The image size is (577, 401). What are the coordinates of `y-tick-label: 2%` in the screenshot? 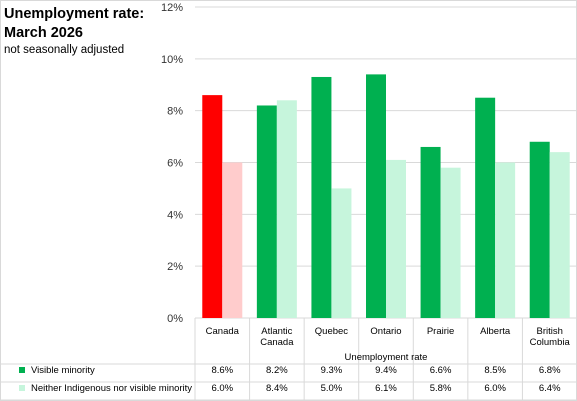 It's located at (175, 267).